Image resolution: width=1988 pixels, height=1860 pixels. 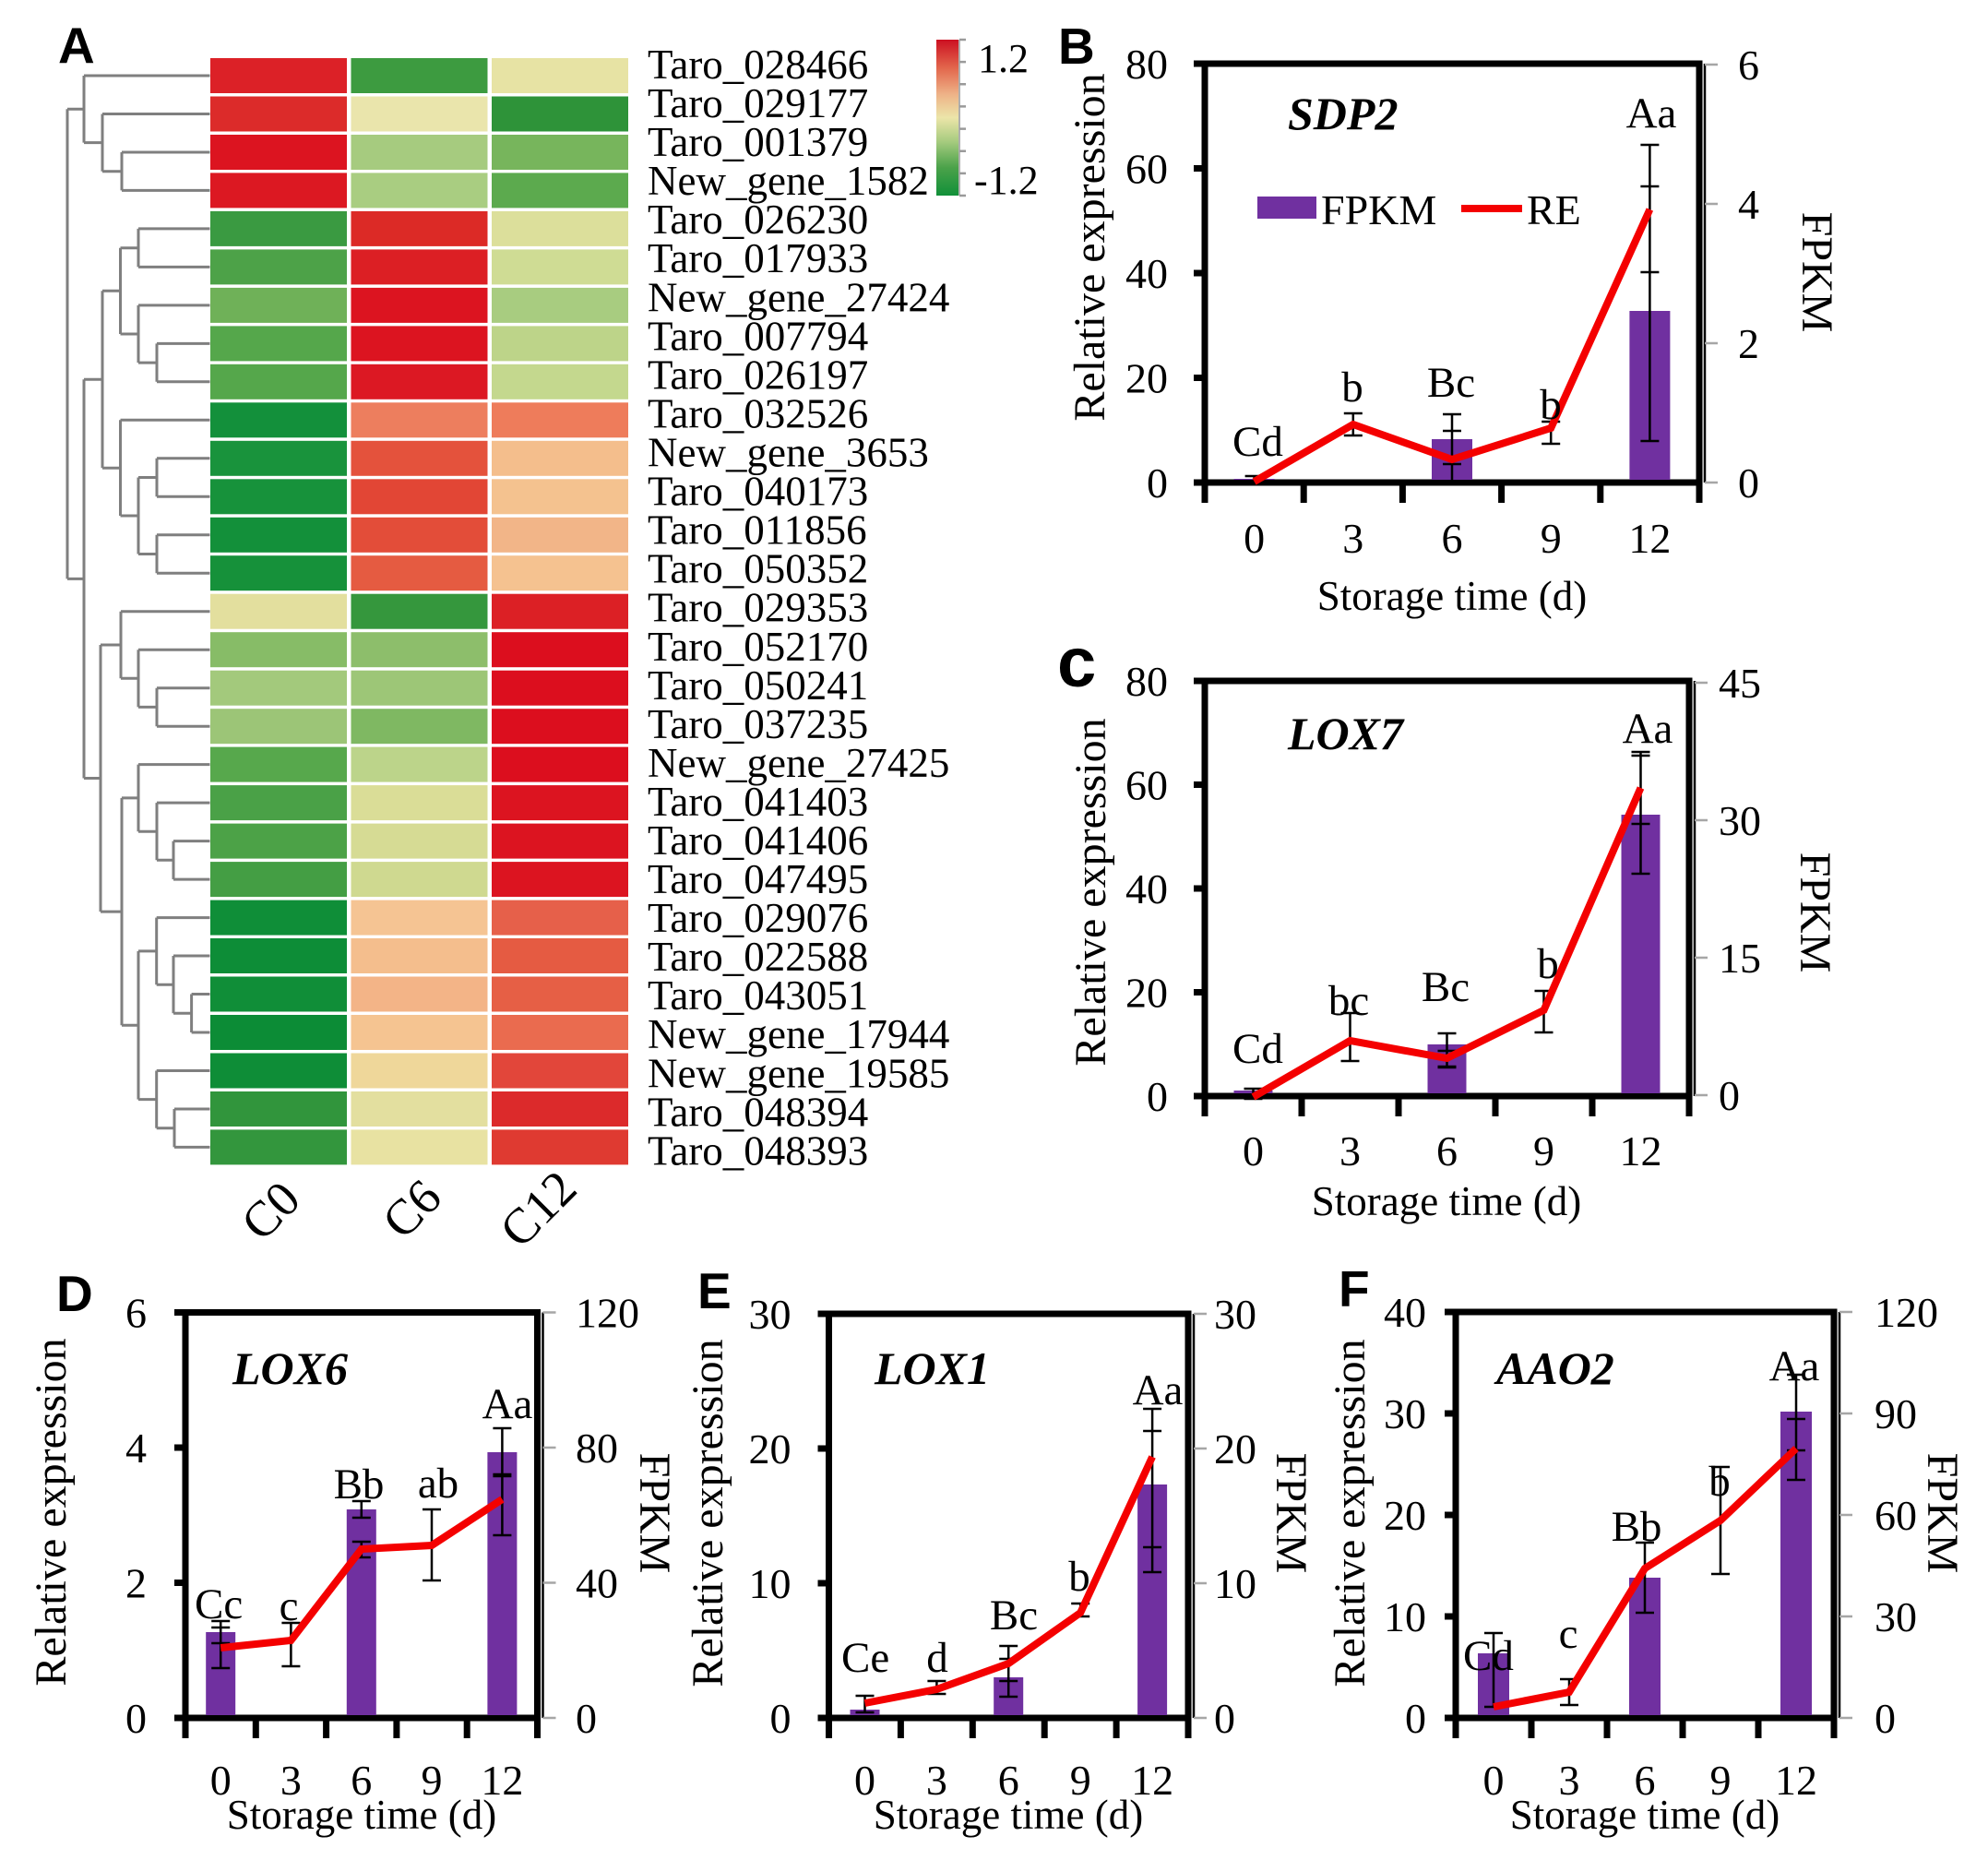 I want to click on svg-text: Taro_041406, so click(x=758, y=841).